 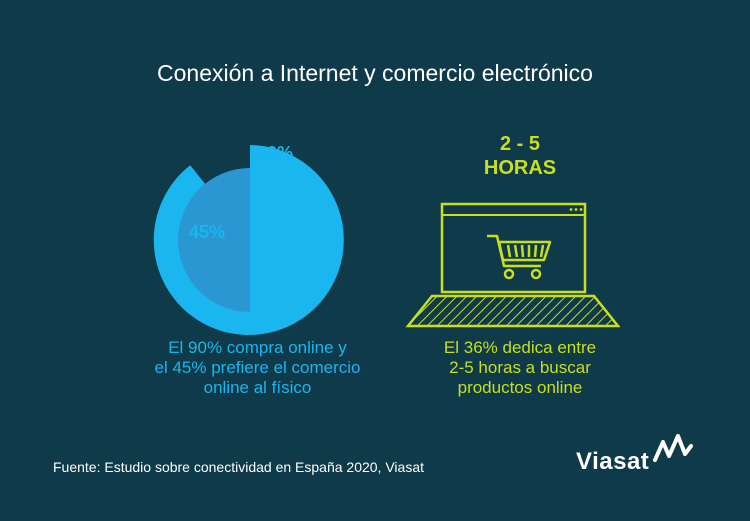 What do you see at coordinates (207, 232) in the screenshot?
I see `pie-label-45: 45%` at bounding box center [207, 232].